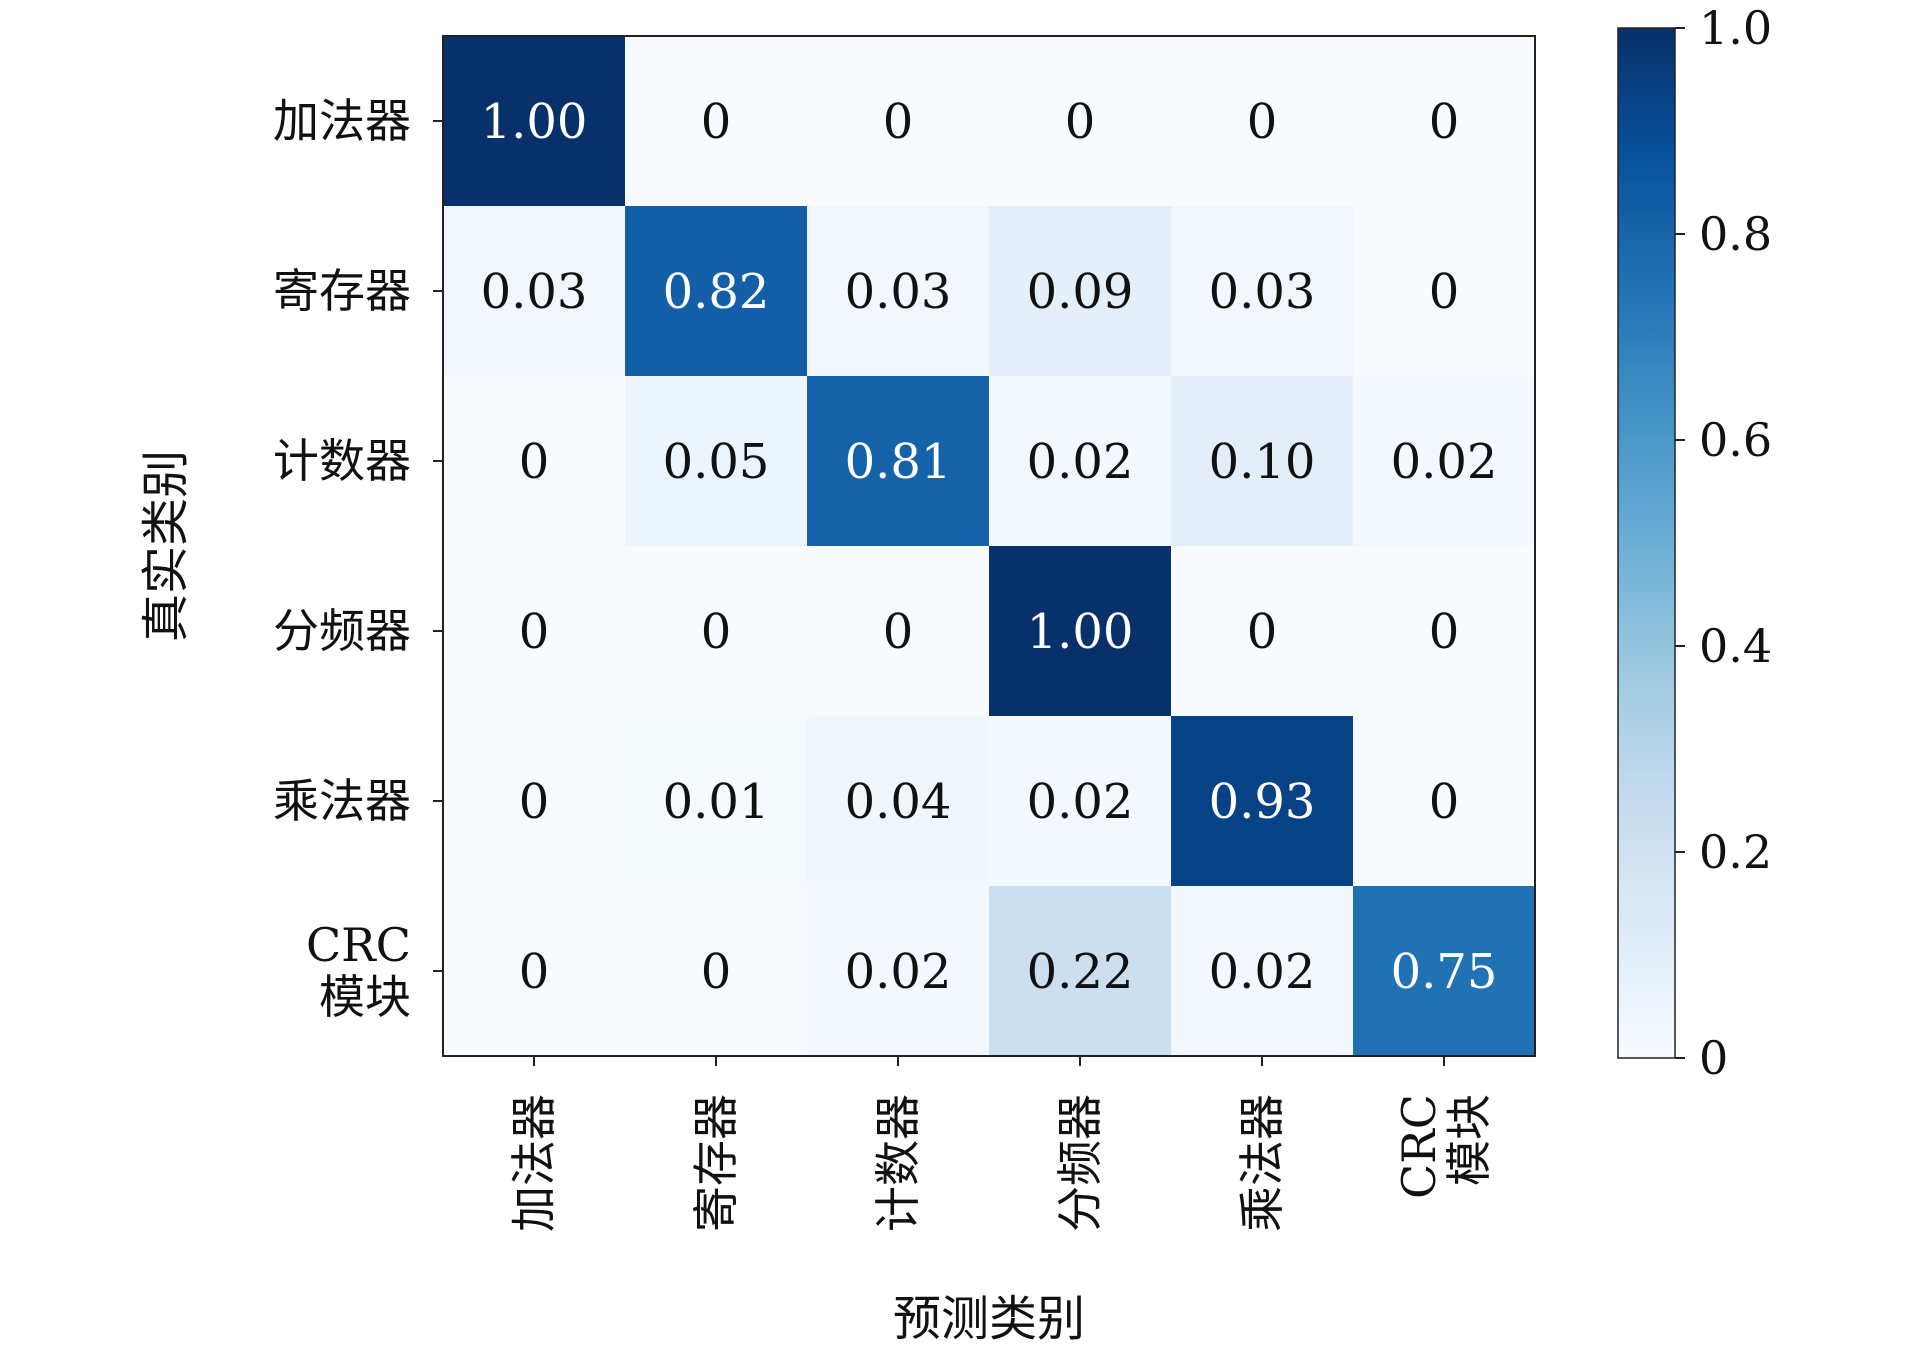 Image resolution: width=1913 pixels, height=1346 pixels. What do you see at coordinates (1735, 646) in the screenshot?
I see `colorbar-tick-label: 0.4` at bounding box center [1735, 646].